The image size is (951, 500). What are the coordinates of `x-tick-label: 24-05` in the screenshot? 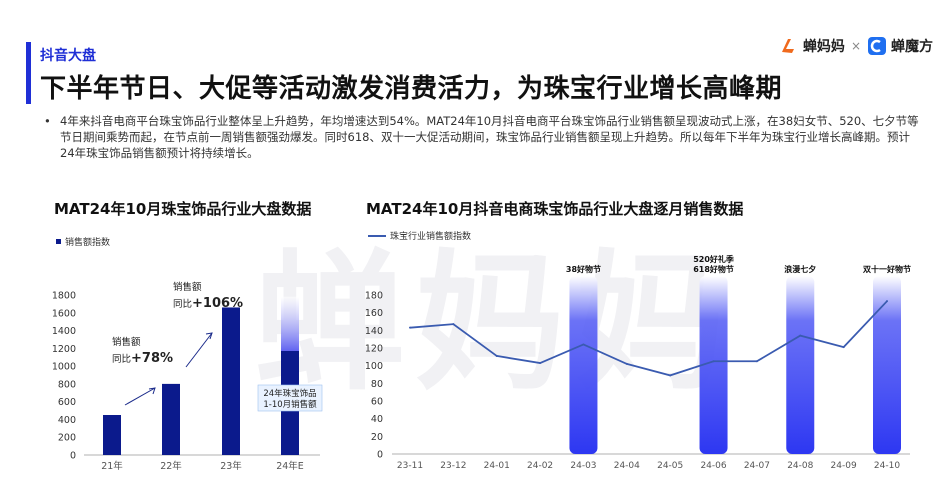 It's located at (670, 466).